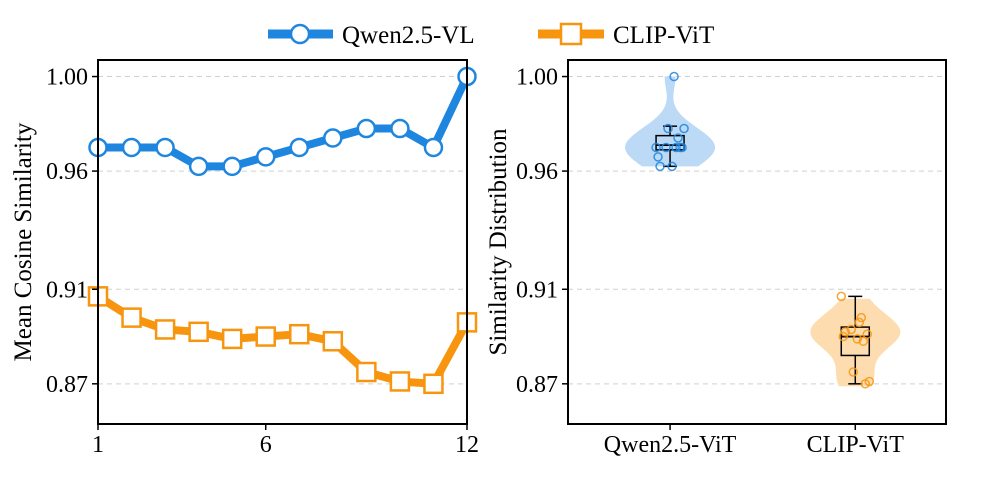  What do you see at coordinates (284, 122) in the screenshot?
I see `series-line-qwen` at bounding box center [284, 122].